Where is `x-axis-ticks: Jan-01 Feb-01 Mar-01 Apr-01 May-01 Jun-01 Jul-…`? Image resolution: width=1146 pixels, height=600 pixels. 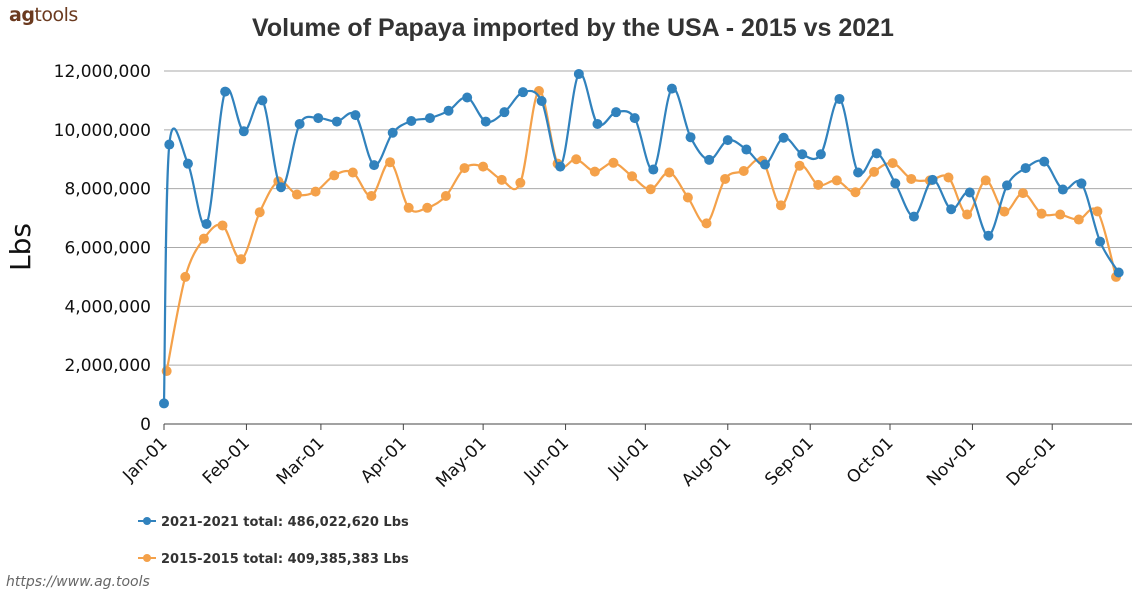
x-axis-ticks: Jan-01 Feb-01 Mar-01 Apr-01 May-01 Jun-01 Jul-… is located at coordinates (589, 458).